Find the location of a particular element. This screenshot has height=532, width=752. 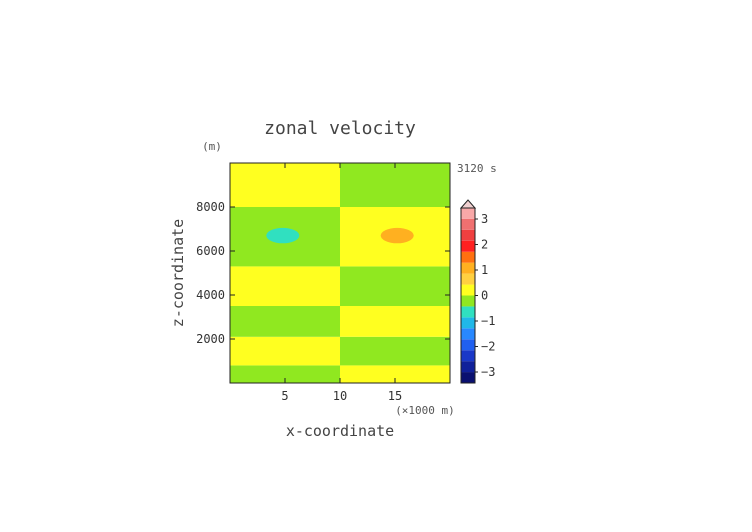

x-unit-label: (×1000 m) is located at coordinates (425, 410).